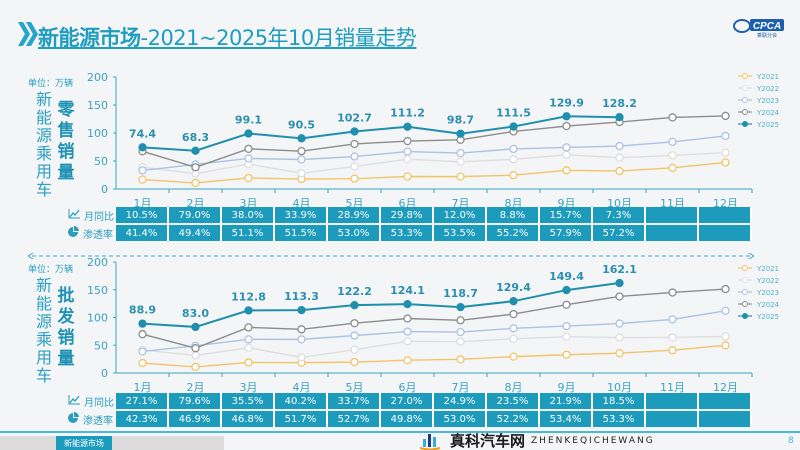  What do you see at coordinates (195, 137) in the screenshot?
I see `data-label: 68.3` at bounding box center [195, 137].